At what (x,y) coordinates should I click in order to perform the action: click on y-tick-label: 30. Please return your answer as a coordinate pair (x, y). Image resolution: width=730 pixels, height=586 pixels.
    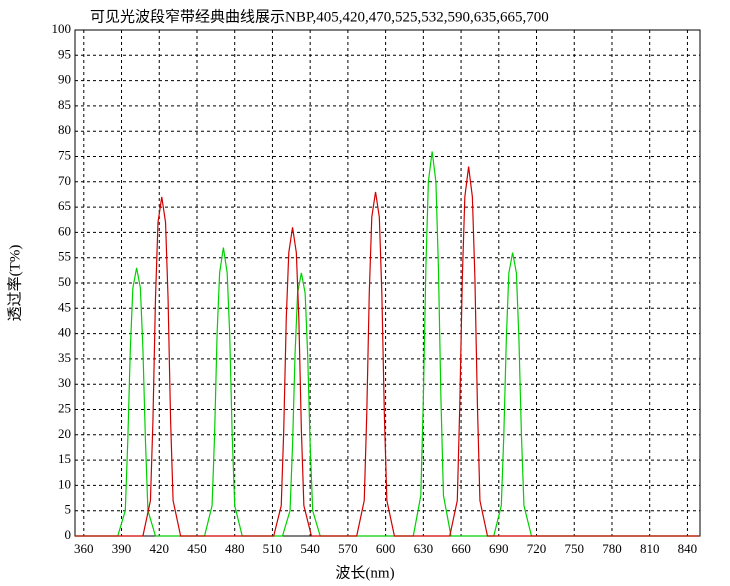
    Looking at the image, I should click on (64, 382).